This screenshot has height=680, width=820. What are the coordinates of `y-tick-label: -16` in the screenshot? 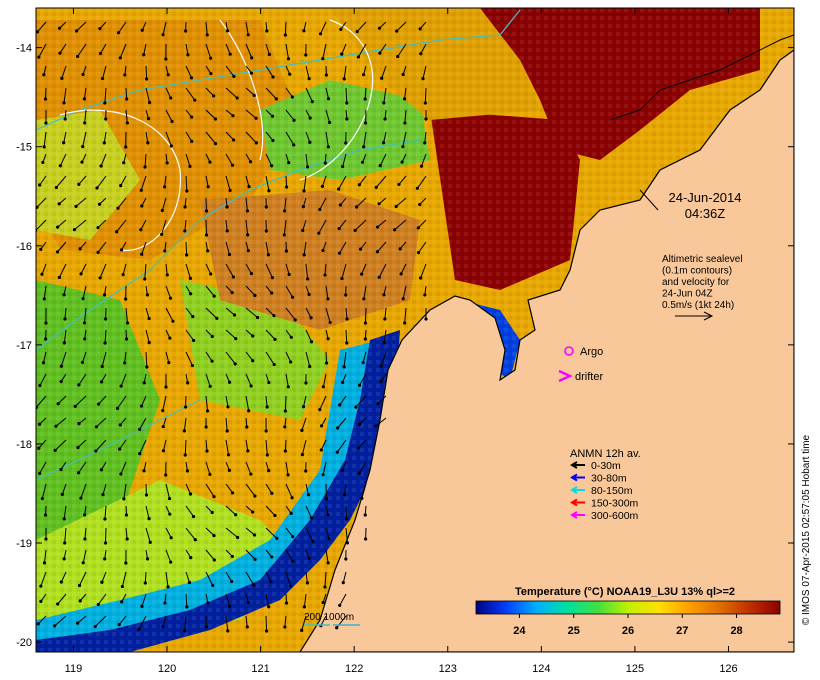 It's located at (24, 247).